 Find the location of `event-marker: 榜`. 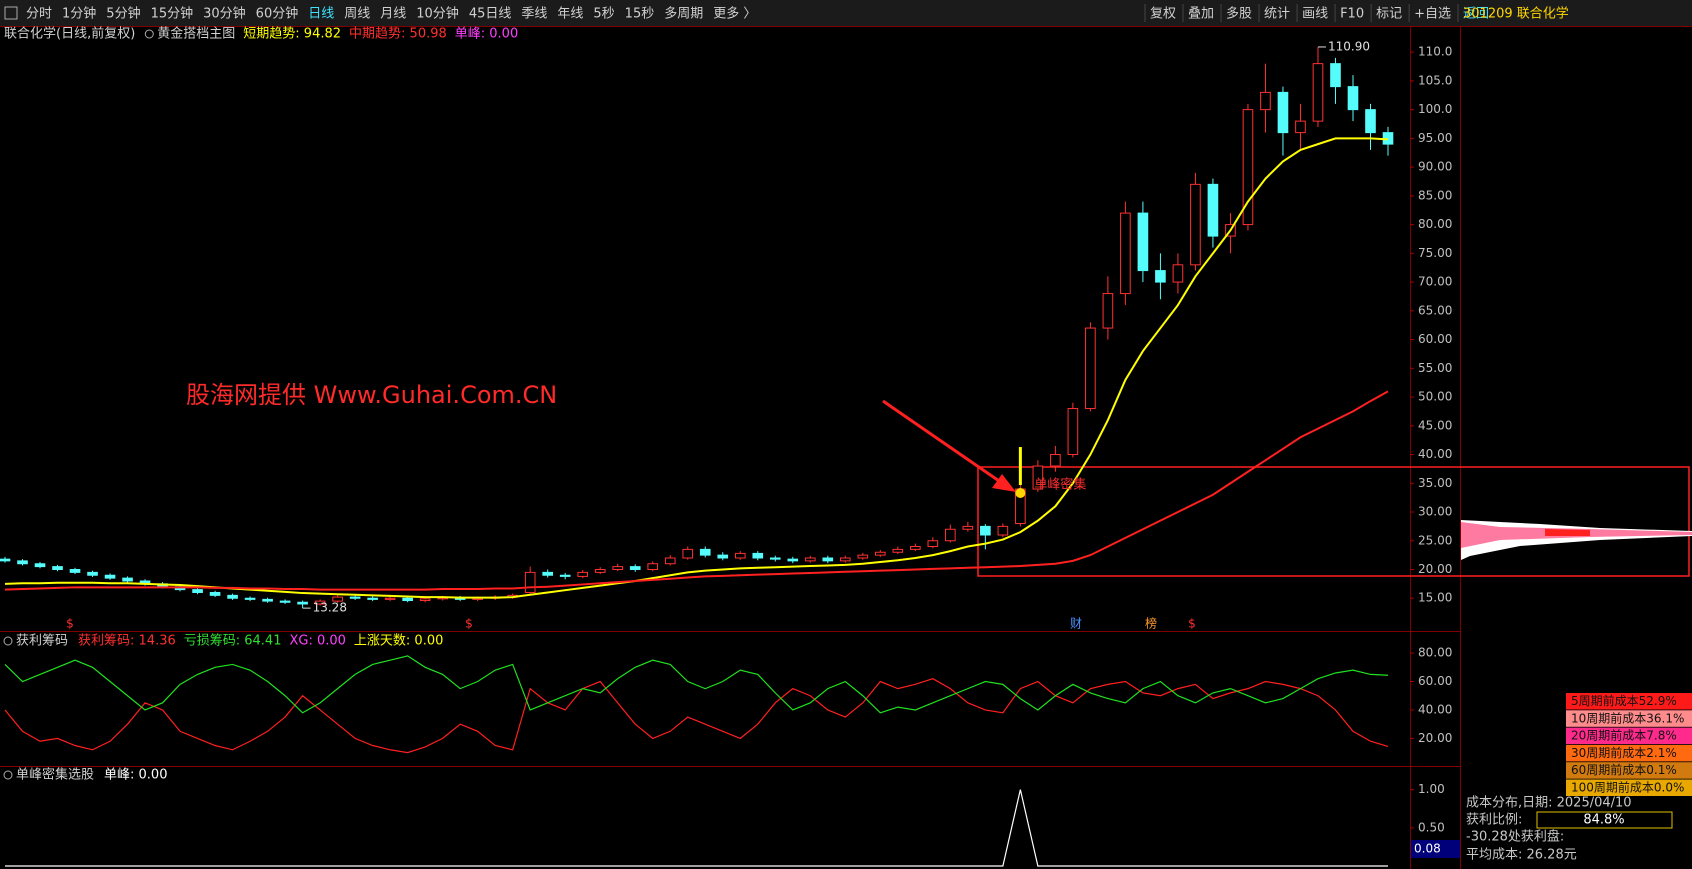

event-marker: 榜 is located at coordinates (1151, 623).